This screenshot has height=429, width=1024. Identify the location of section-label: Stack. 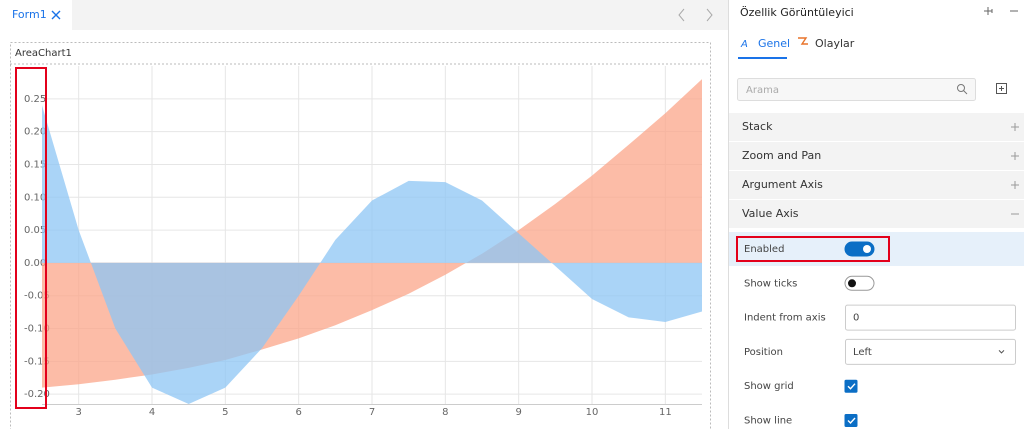
(757, 126).